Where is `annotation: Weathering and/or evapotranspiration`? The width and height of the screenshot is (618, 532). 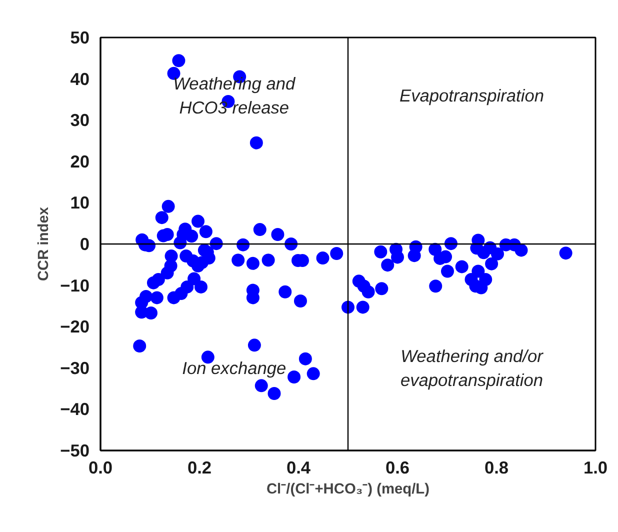 annotation: Weathering and/or evapotranspiration is located at coordinates (472, 368).